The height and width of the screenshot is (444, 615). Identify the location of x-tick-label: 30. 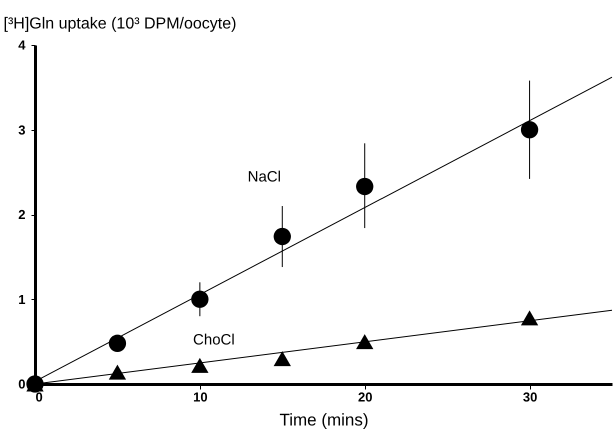
(530, 397).